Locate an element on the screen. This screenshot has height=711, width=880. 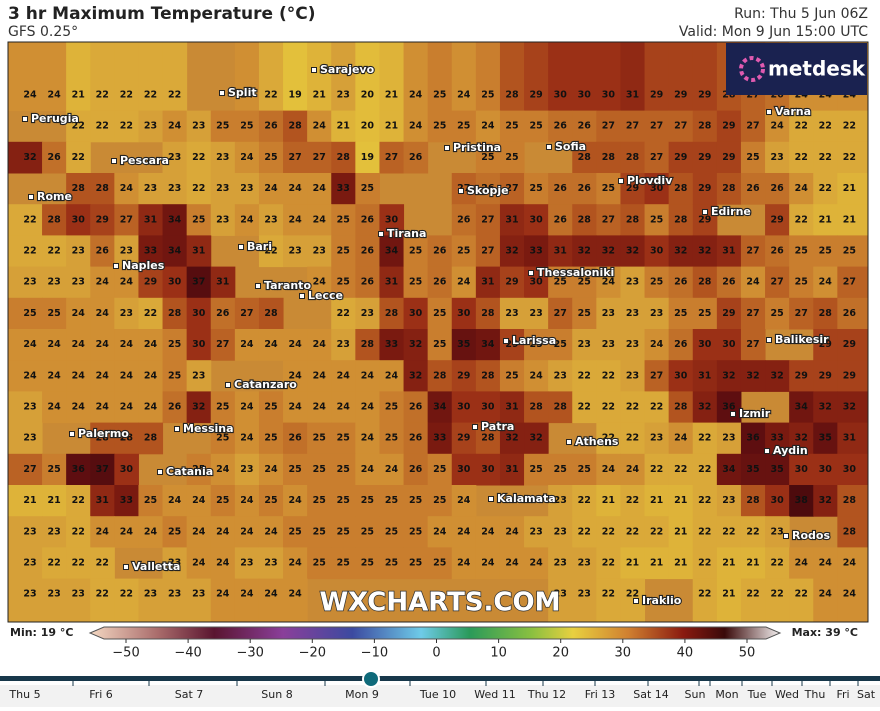
timeline-day: Sun 8 is located at coordinates (276, 694).